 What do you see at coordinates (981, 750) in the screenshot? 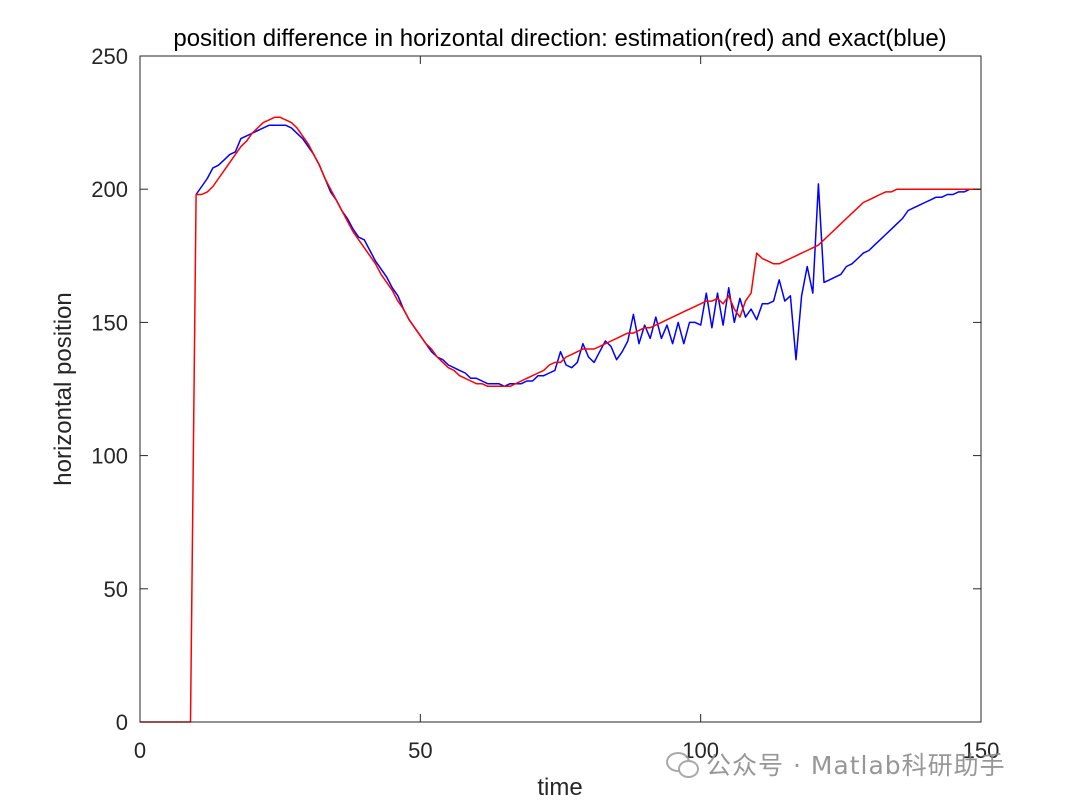
I see `x-tick-label: 150` at bounding box center [981, 750].